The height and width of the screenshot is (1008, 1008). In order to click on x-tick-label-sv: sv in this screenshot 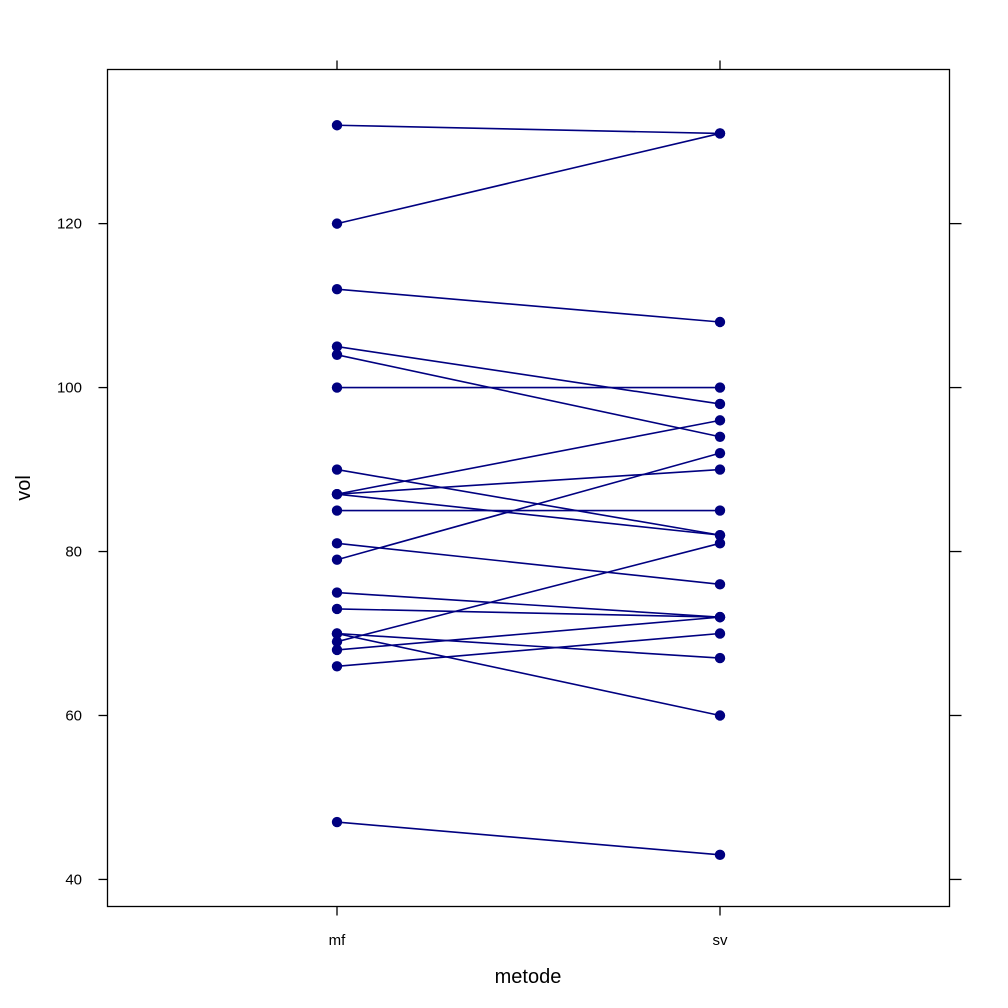, I will do `click(721, 940)`.